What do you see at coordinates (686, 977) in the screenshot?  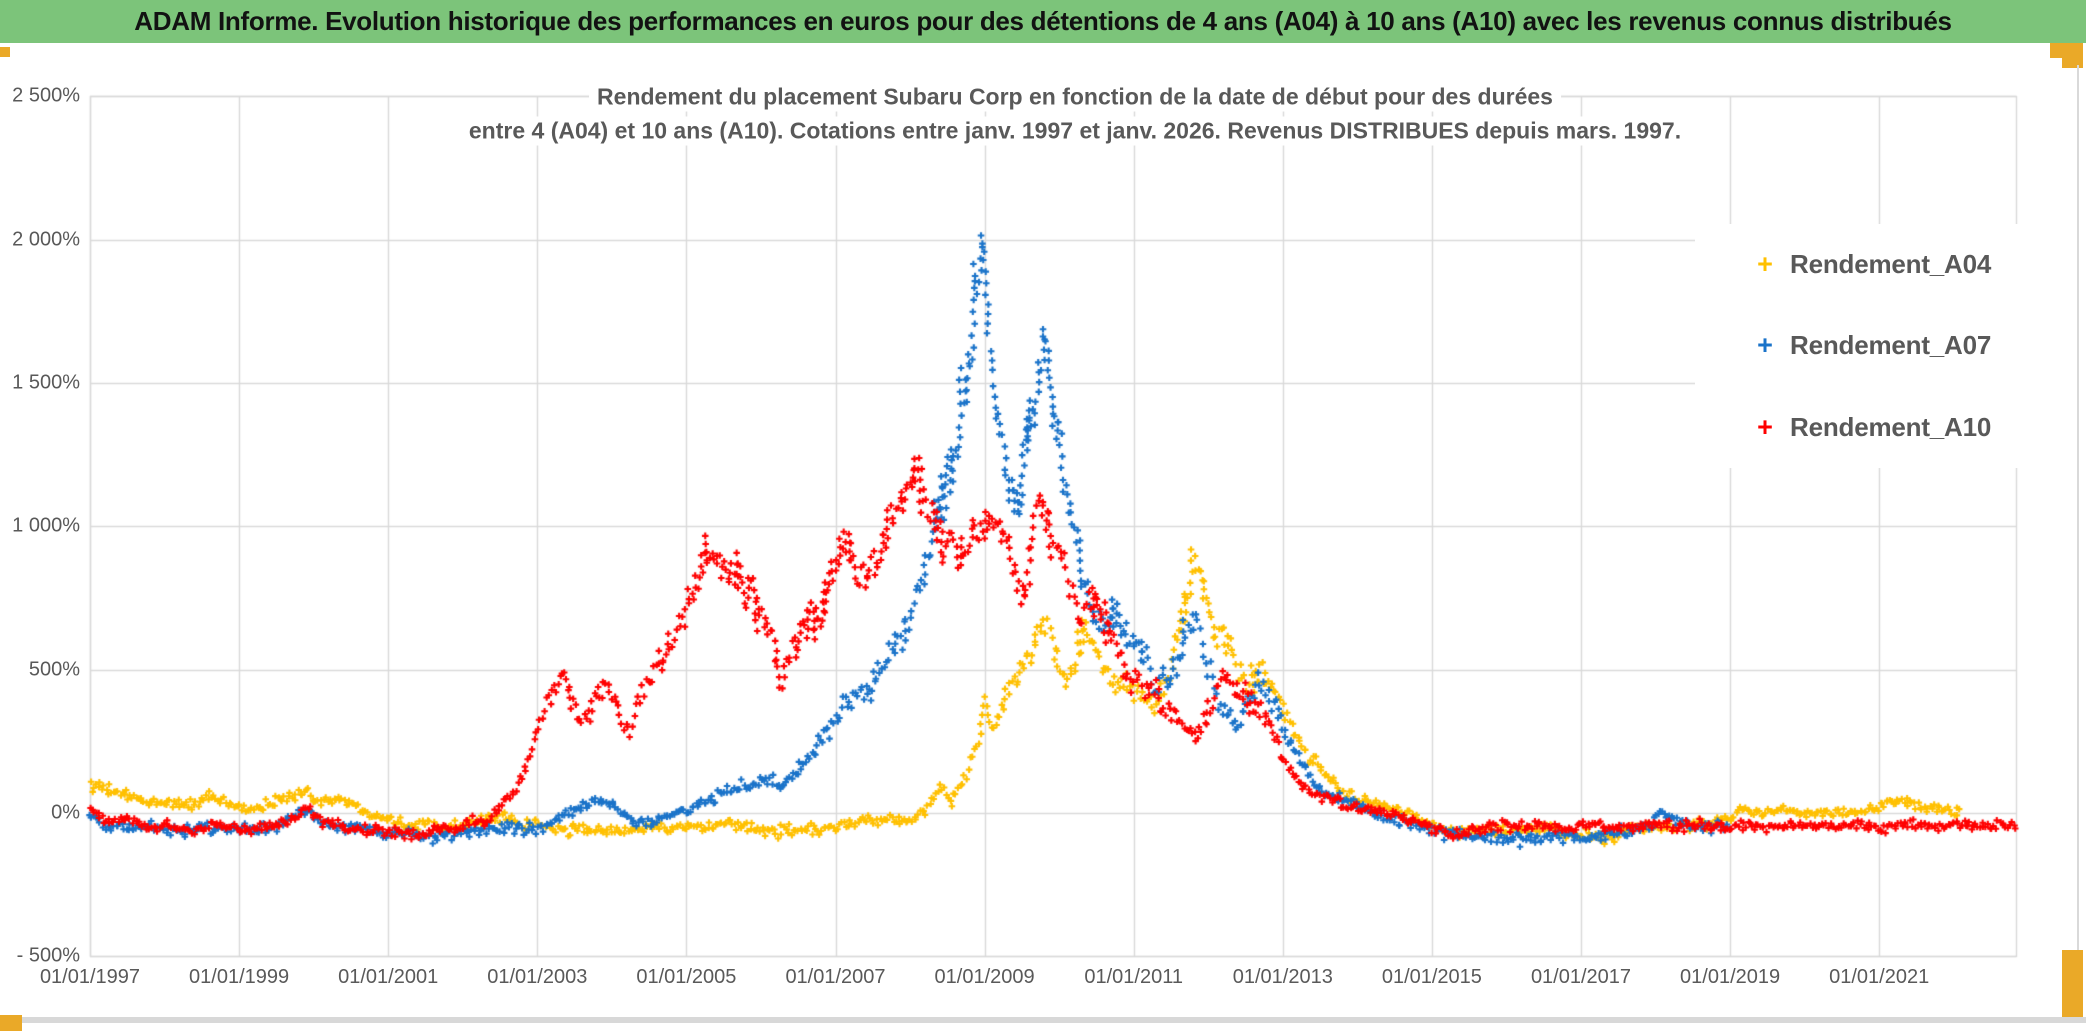 I see `x-tick-label: 01/01/2005` at bounding box center [686, 977].